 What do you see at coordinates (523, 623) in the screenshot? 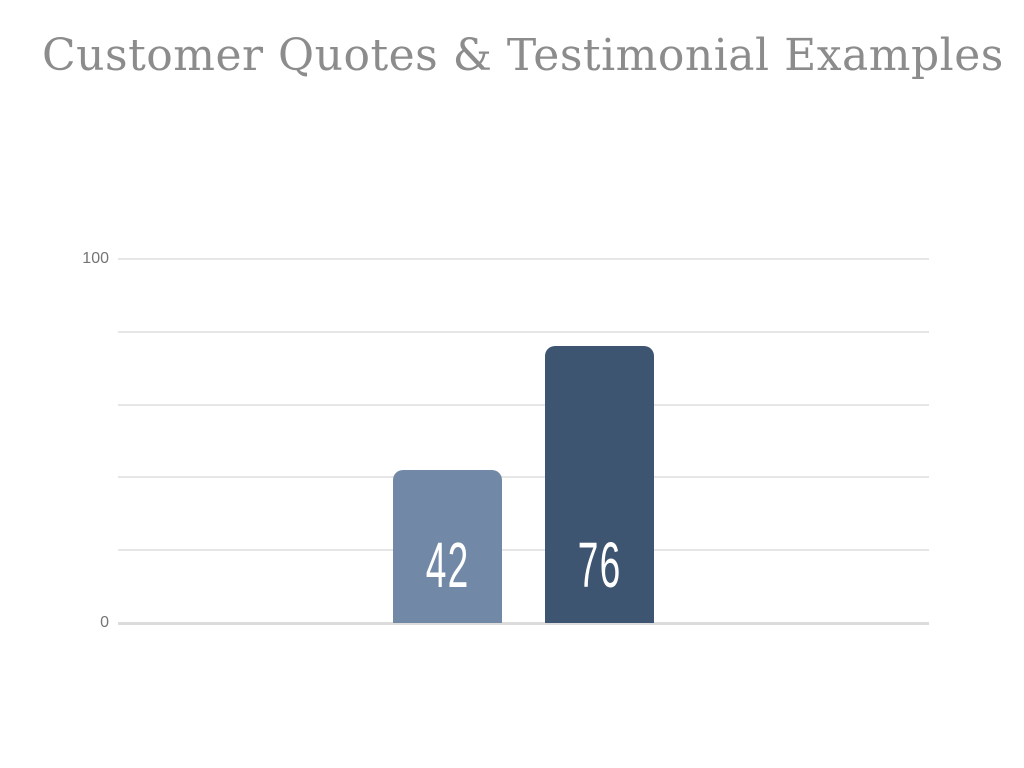
I see `x-axis-baseline` at bounding box center [523, 623].